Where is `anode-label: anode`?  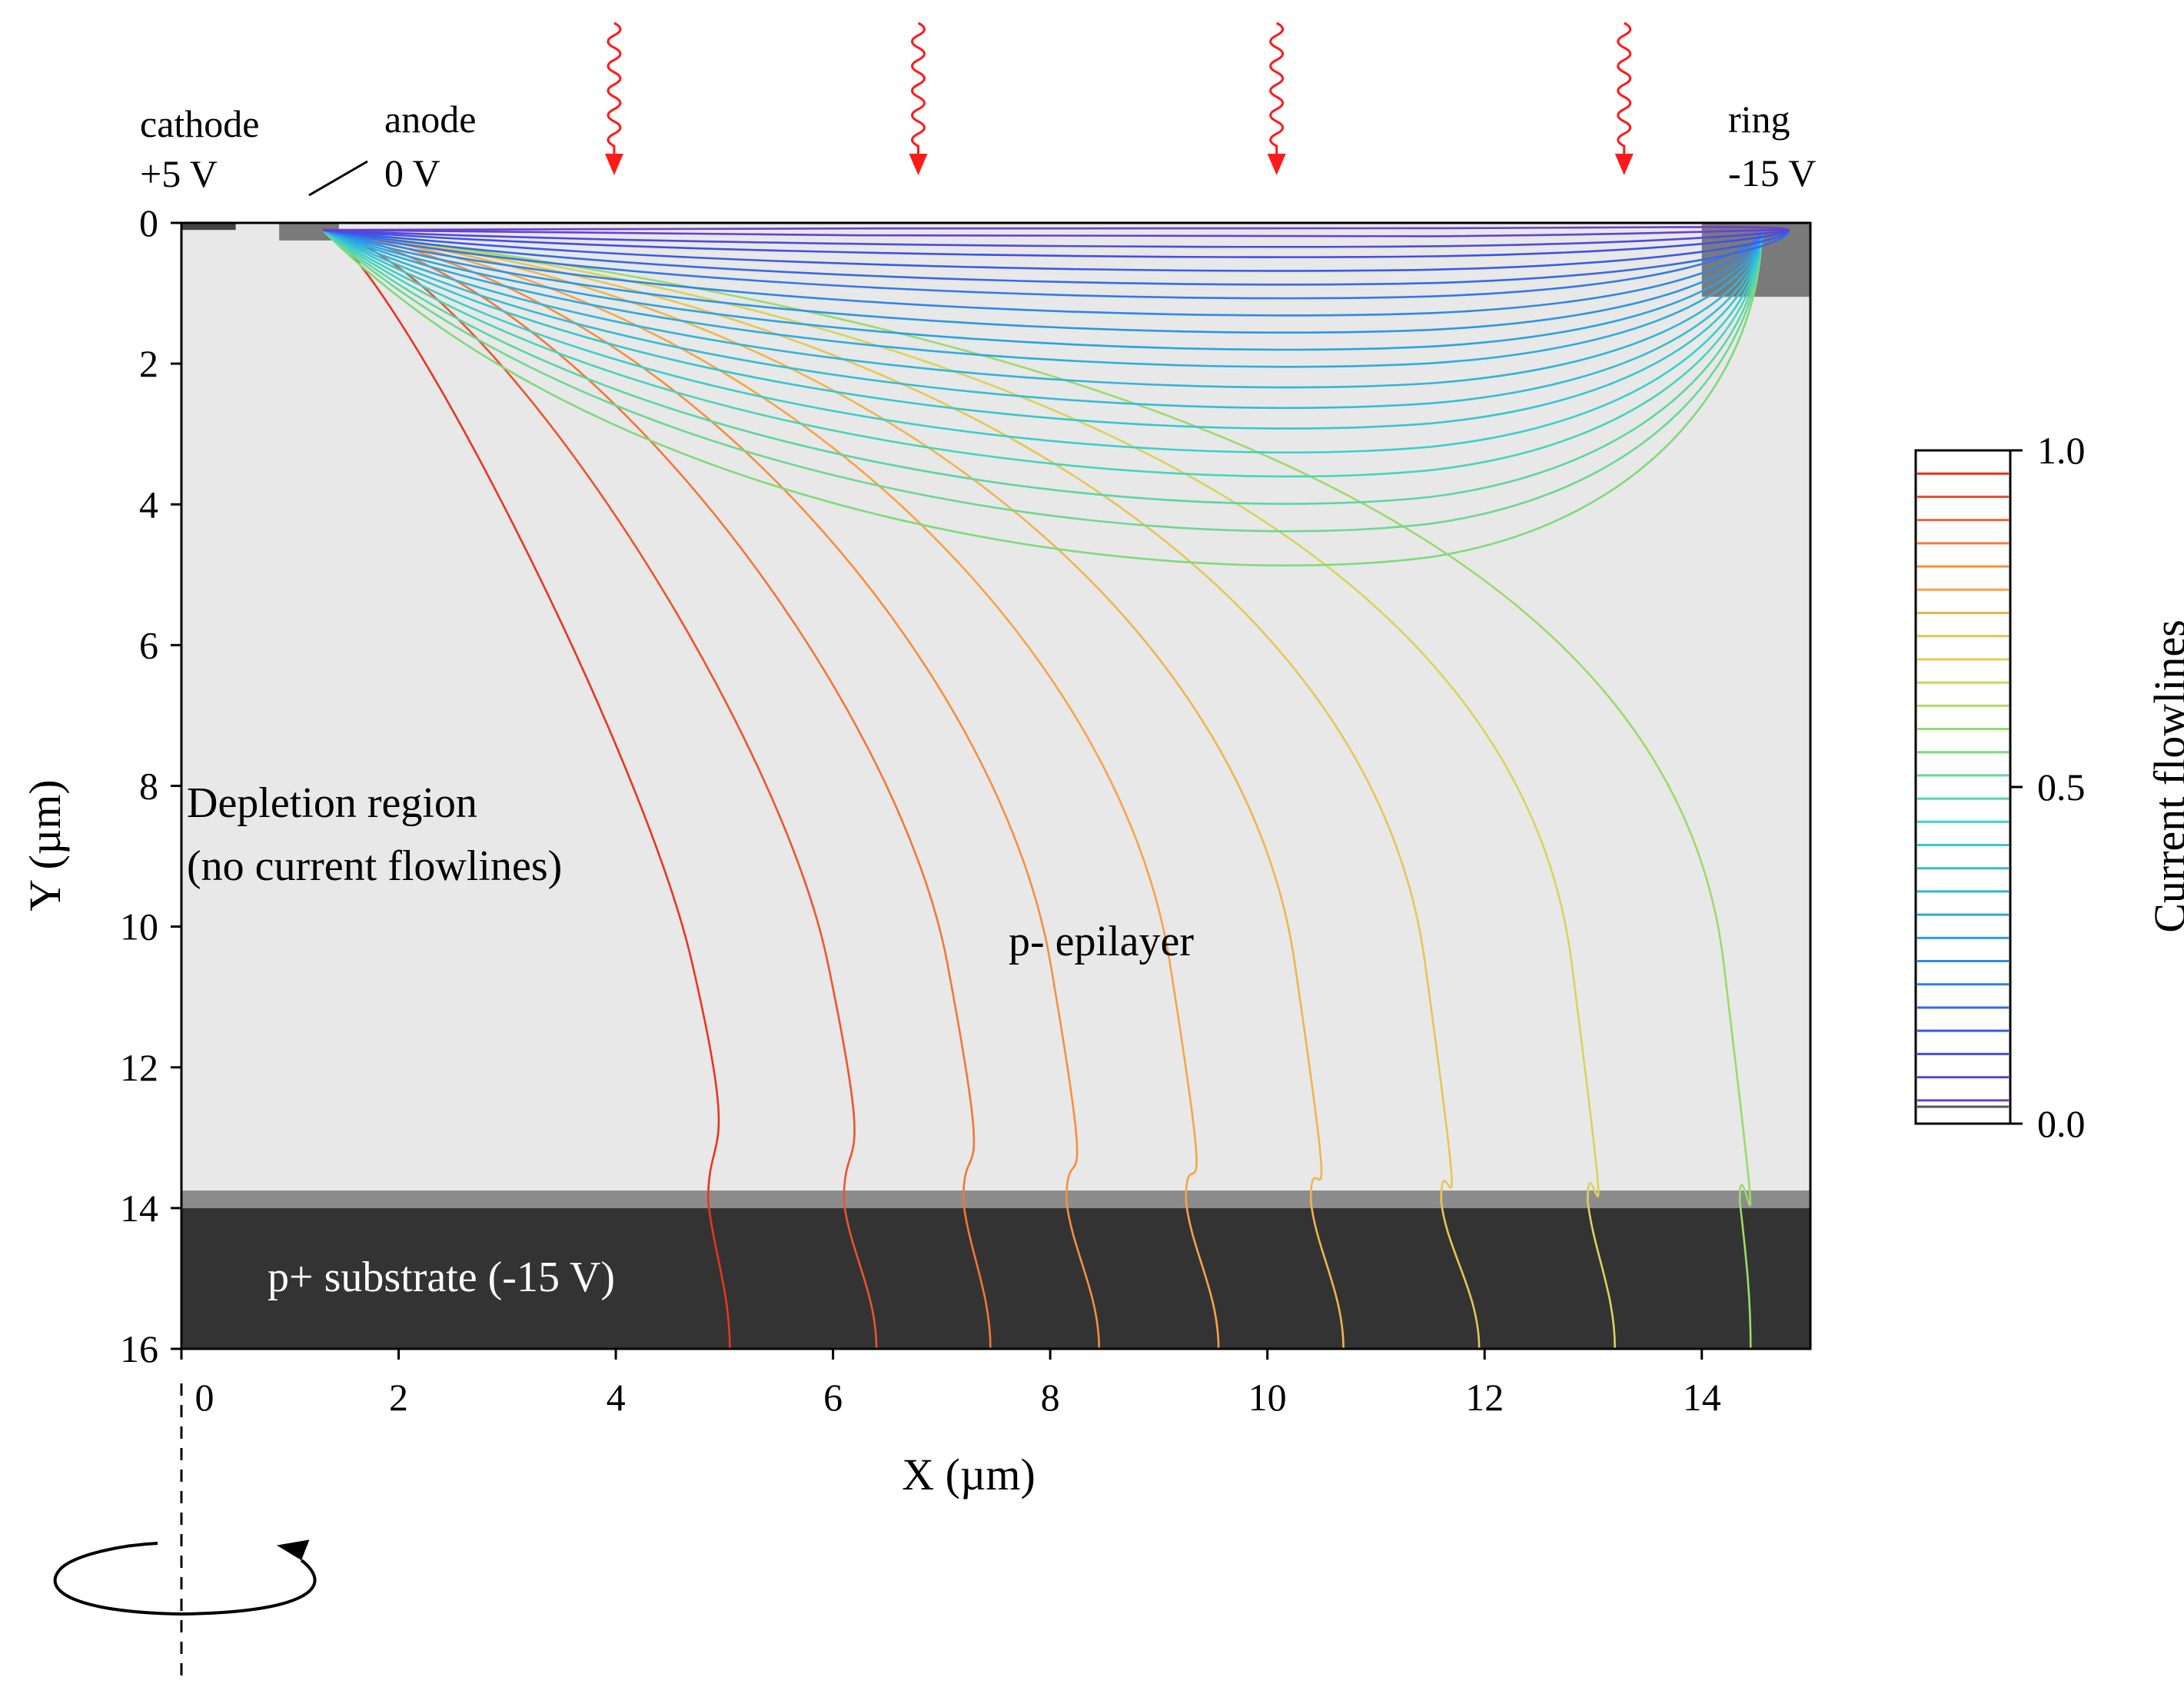
anode-label: anode is located at coordinates (430, 120).